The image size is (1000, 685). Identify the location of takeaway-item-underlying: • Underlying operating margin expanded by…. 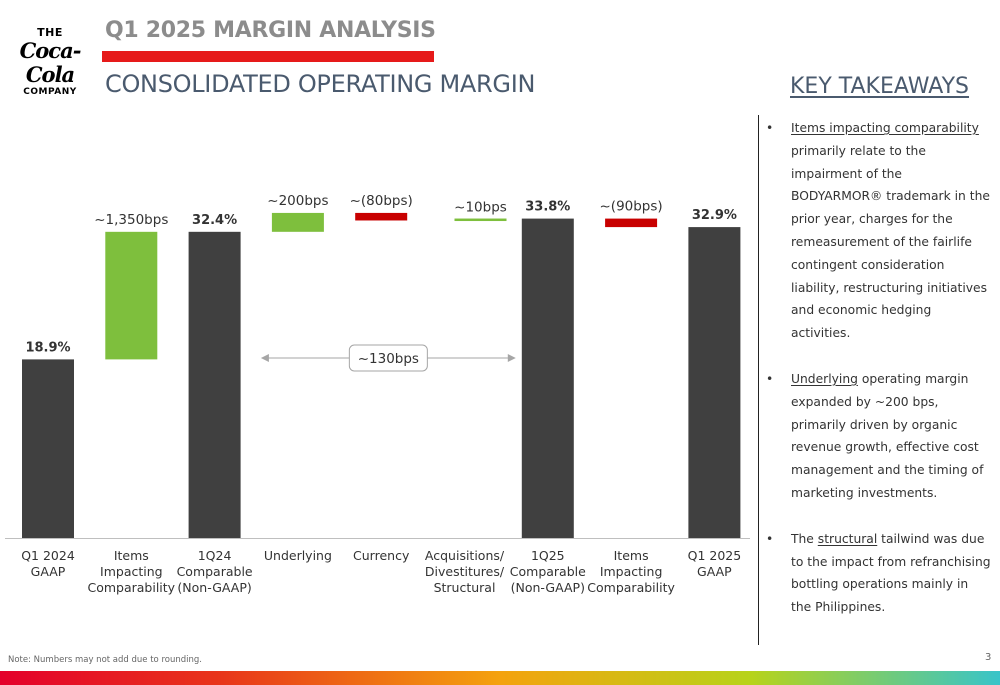
(879, 436).